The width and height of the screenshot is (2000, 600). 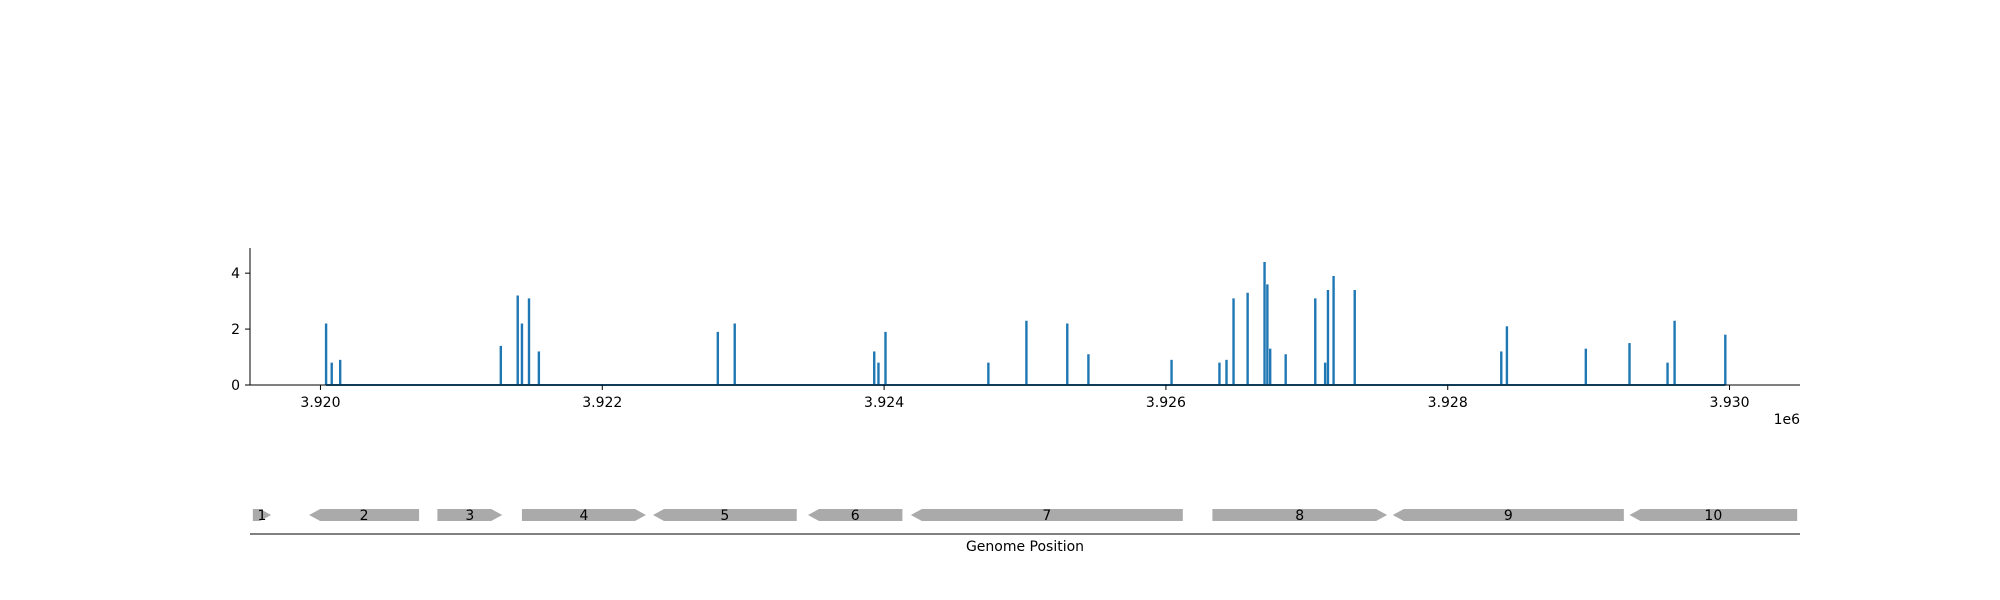 I want to click on gene-label: 2, so click(x=364, y=516).